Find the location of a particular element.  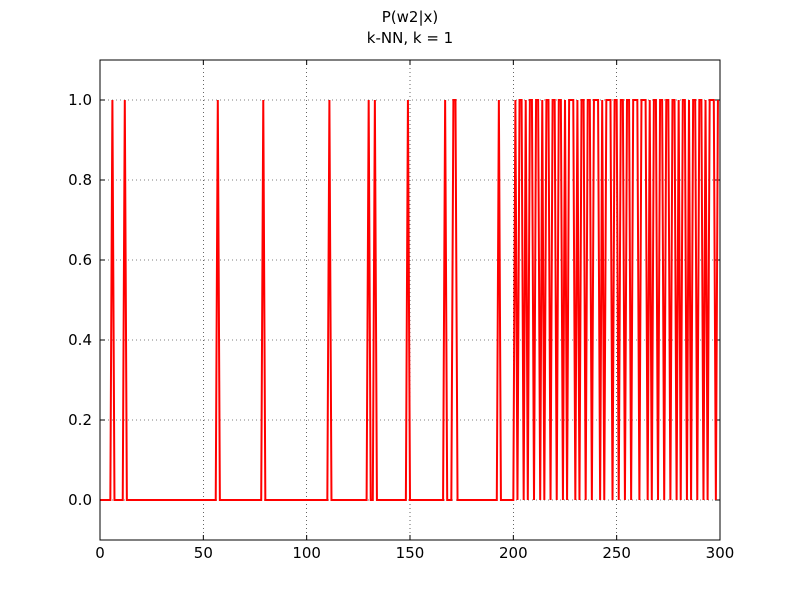

y-tick-label: 0.4 is located at coordinates (80, 340).